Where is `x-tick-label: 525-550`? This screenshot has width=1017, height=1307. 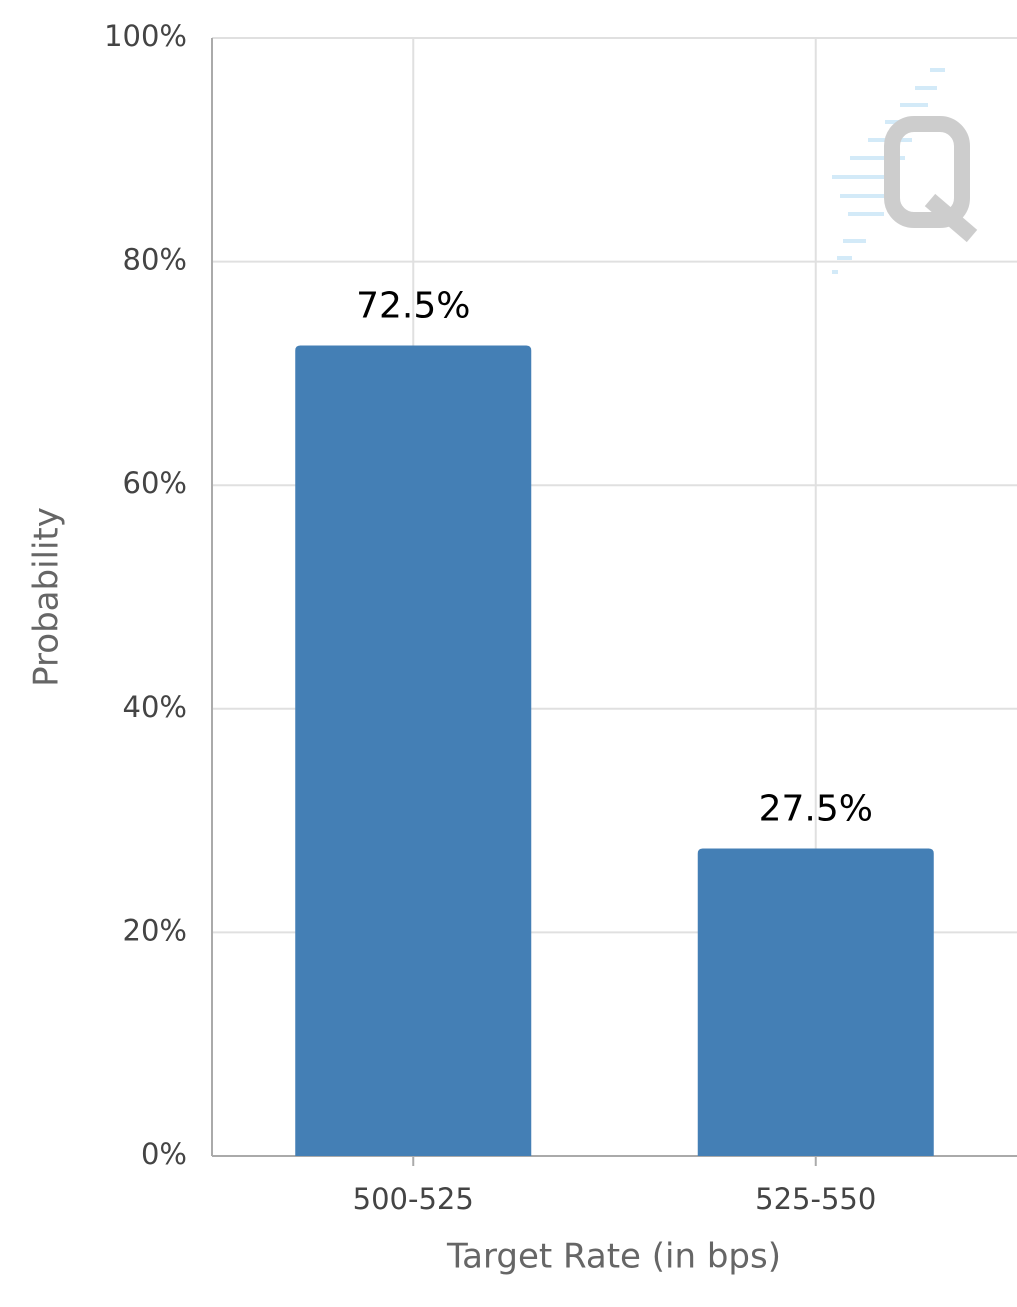 x-tick-label: 525-550 is located at coordinates (815, 1199).